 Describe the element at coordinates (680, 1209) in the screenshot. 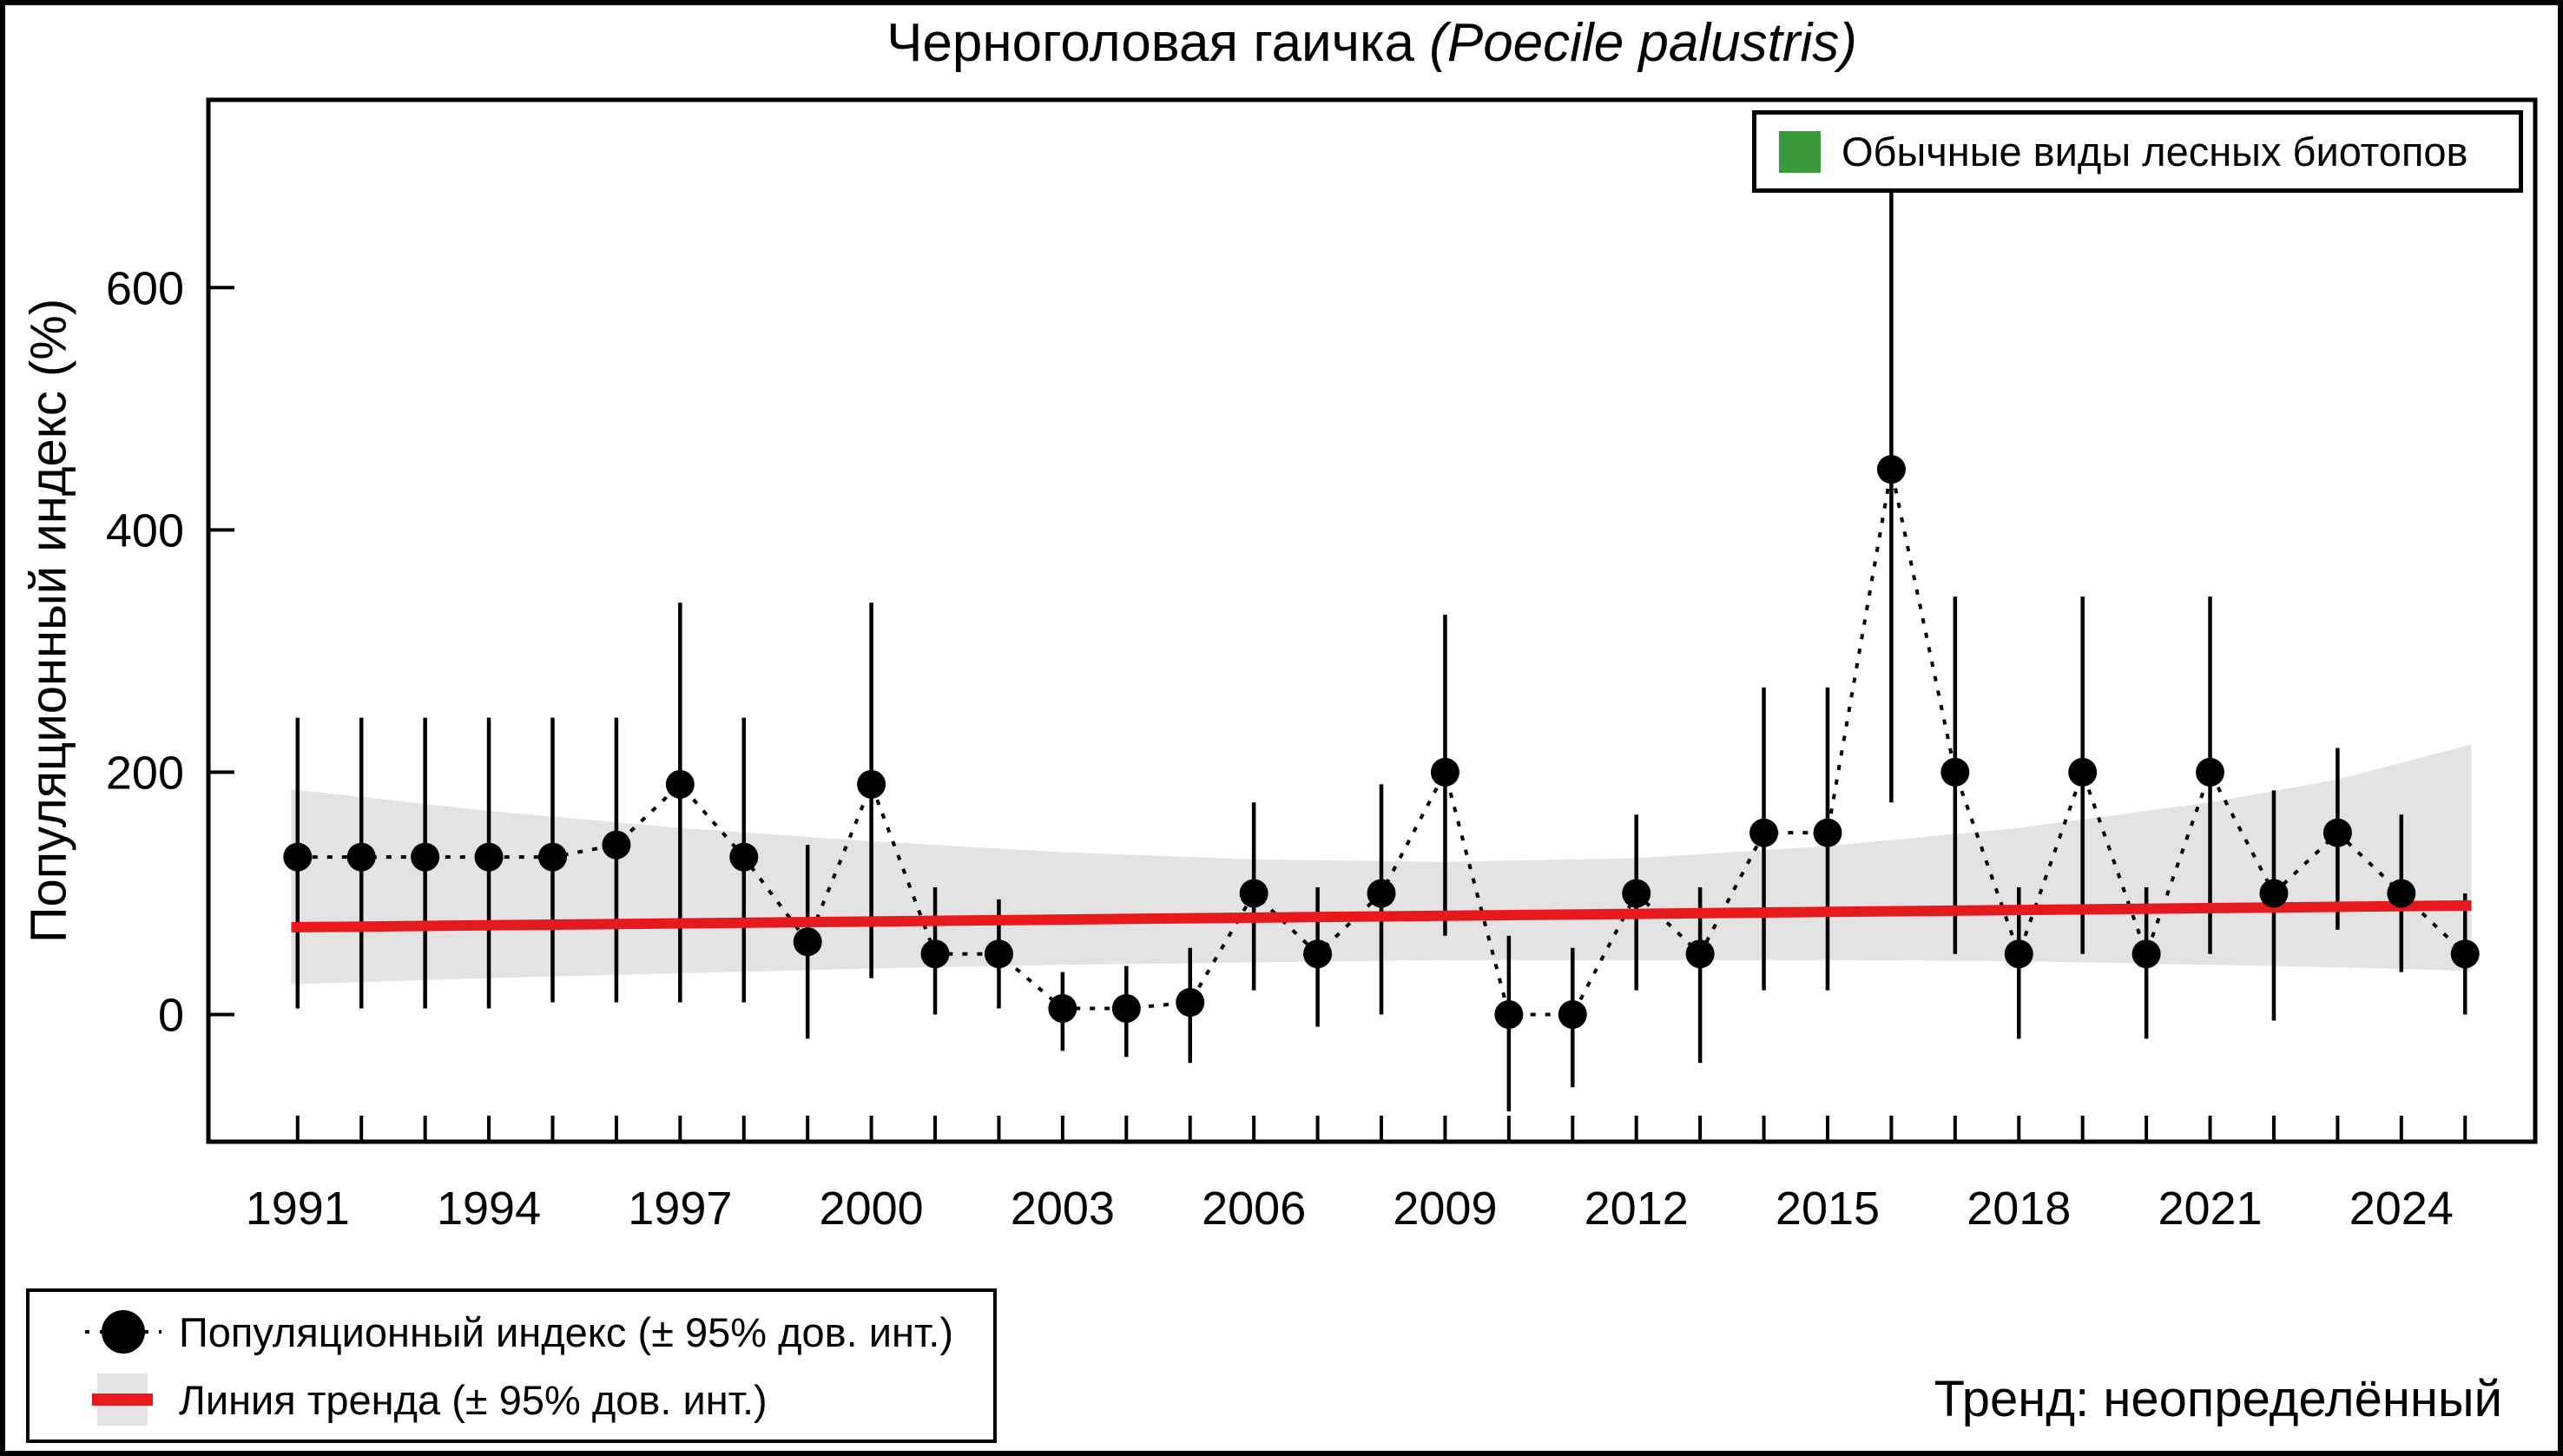

I see `x-tick-label-1997: 1997` at that location.